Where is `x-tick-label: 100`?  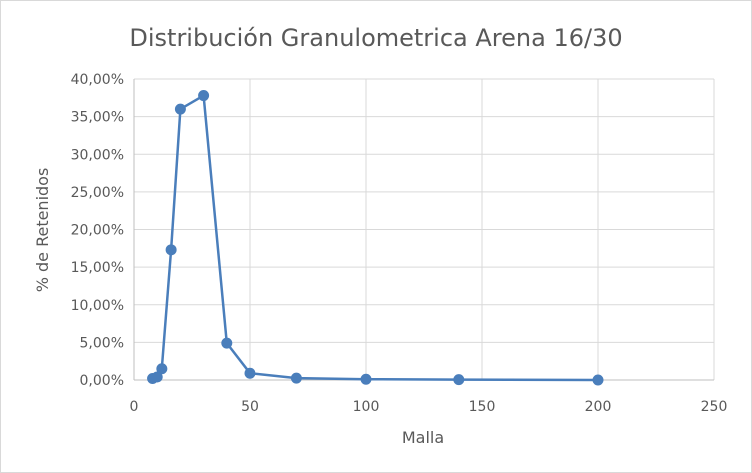 x-tick-label: 100 is located at coordinates (366, 407).